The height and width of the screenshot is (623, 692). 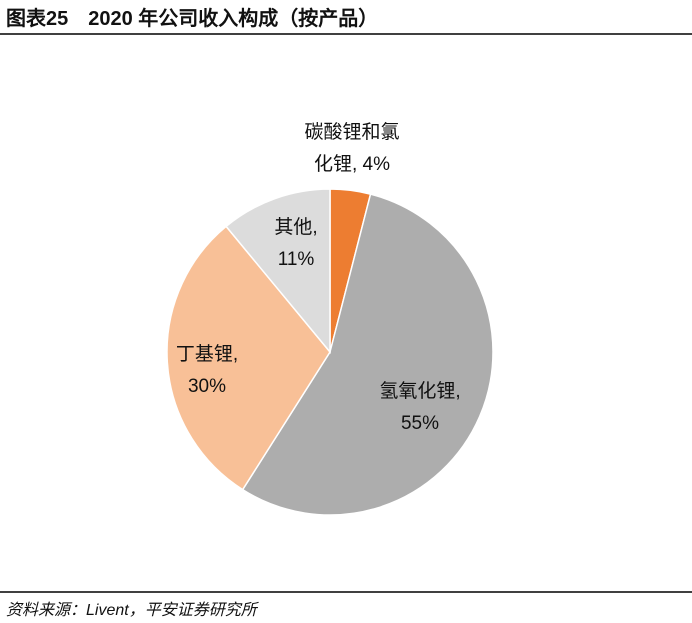 What do you see at coordinates (192, 19) in the screenshot?
I see `chart-title: 图表25 2020 年公司收入构成（按产品）` at bounding box center [192, 19].